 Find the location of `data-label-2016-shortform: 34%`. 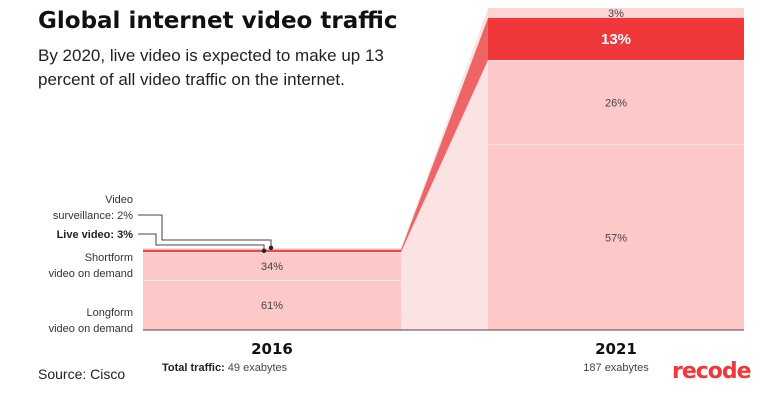

data-label-2016-shortform: 34% is located at coordinates (272, 267).